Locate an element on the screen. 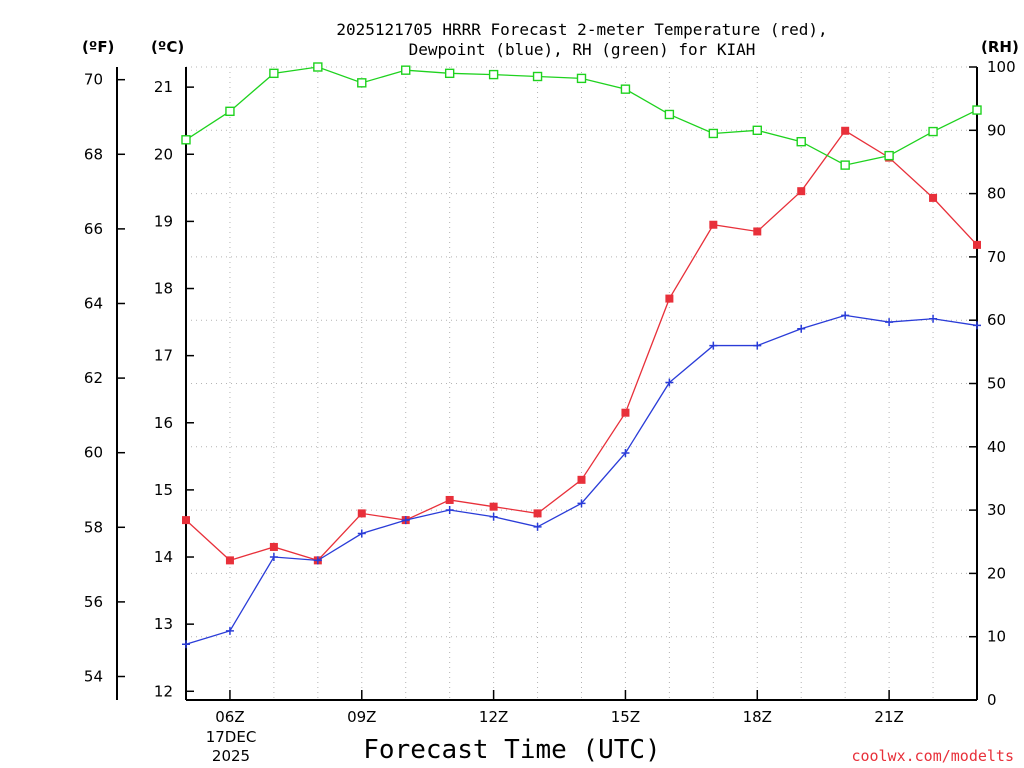  fahrenheit-tick-label: 58 is located at coordinates (93, 527).